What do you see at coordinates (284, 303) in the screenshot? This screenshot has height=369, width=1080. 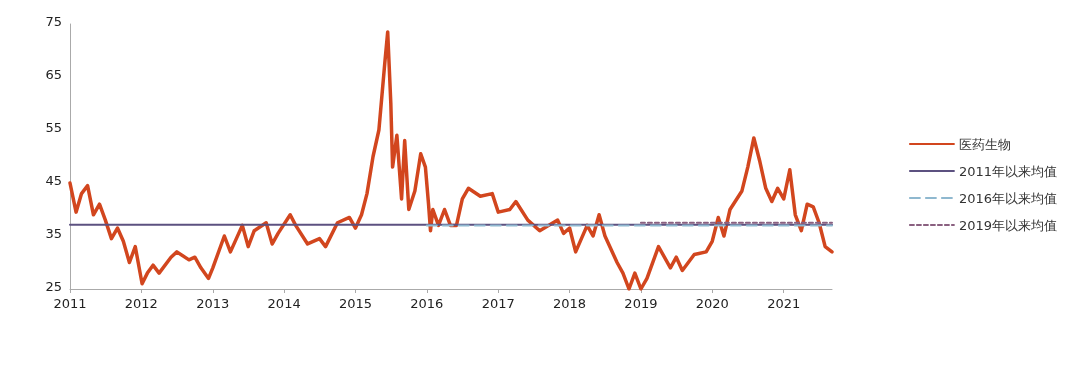 I see `x-tick-label: 2014` at bounding box center [284, 303].